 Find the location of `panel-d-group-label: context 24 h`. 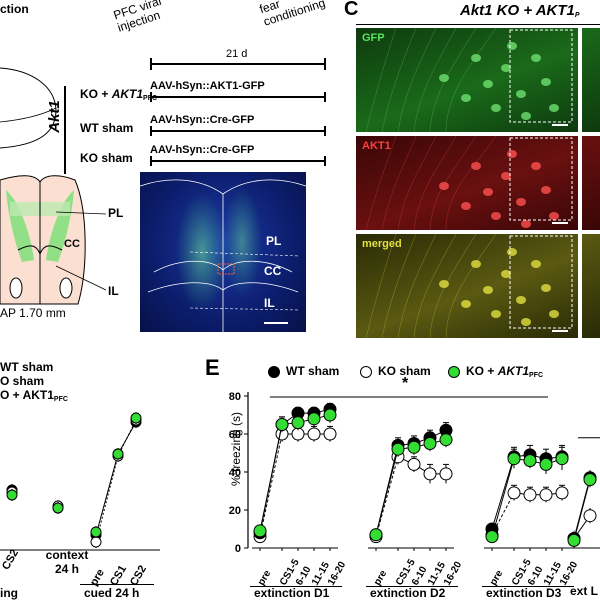

panel-d-group-label: context 24 h is located at coordinates (67, 562).